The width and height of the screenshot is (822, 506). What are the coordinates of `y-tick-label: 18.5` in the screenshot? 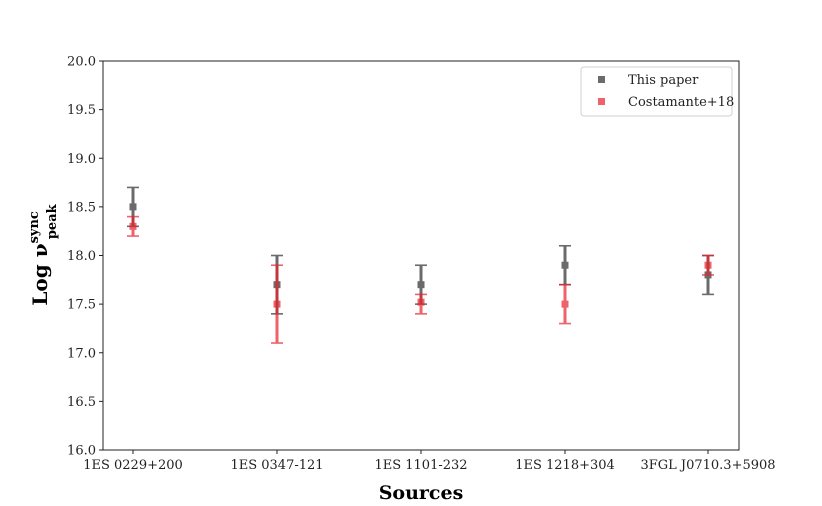 It's located at (81, 207).